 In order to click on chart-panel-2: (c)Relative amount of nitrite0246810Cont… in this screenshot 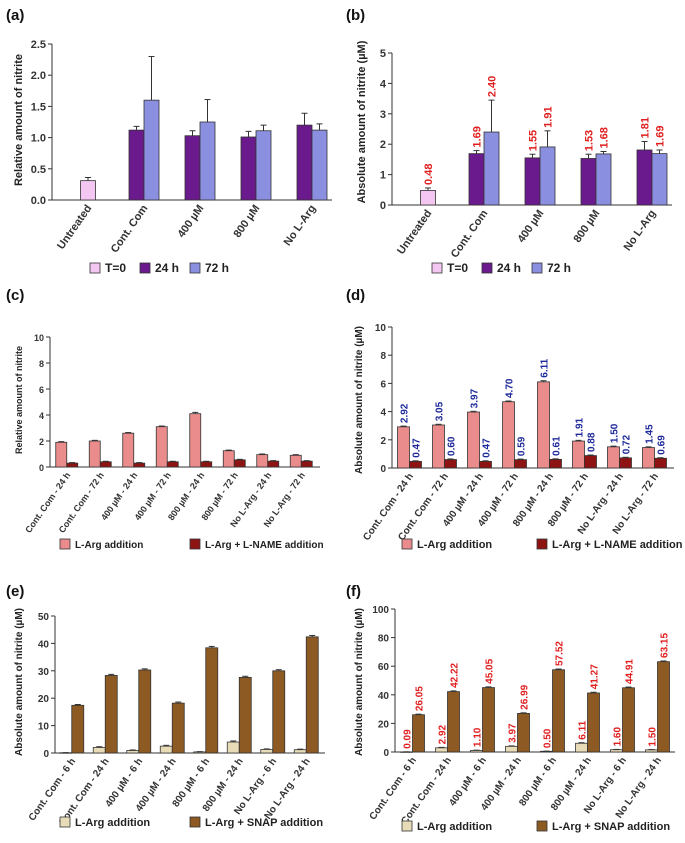, I will do `click(165, 419)`.